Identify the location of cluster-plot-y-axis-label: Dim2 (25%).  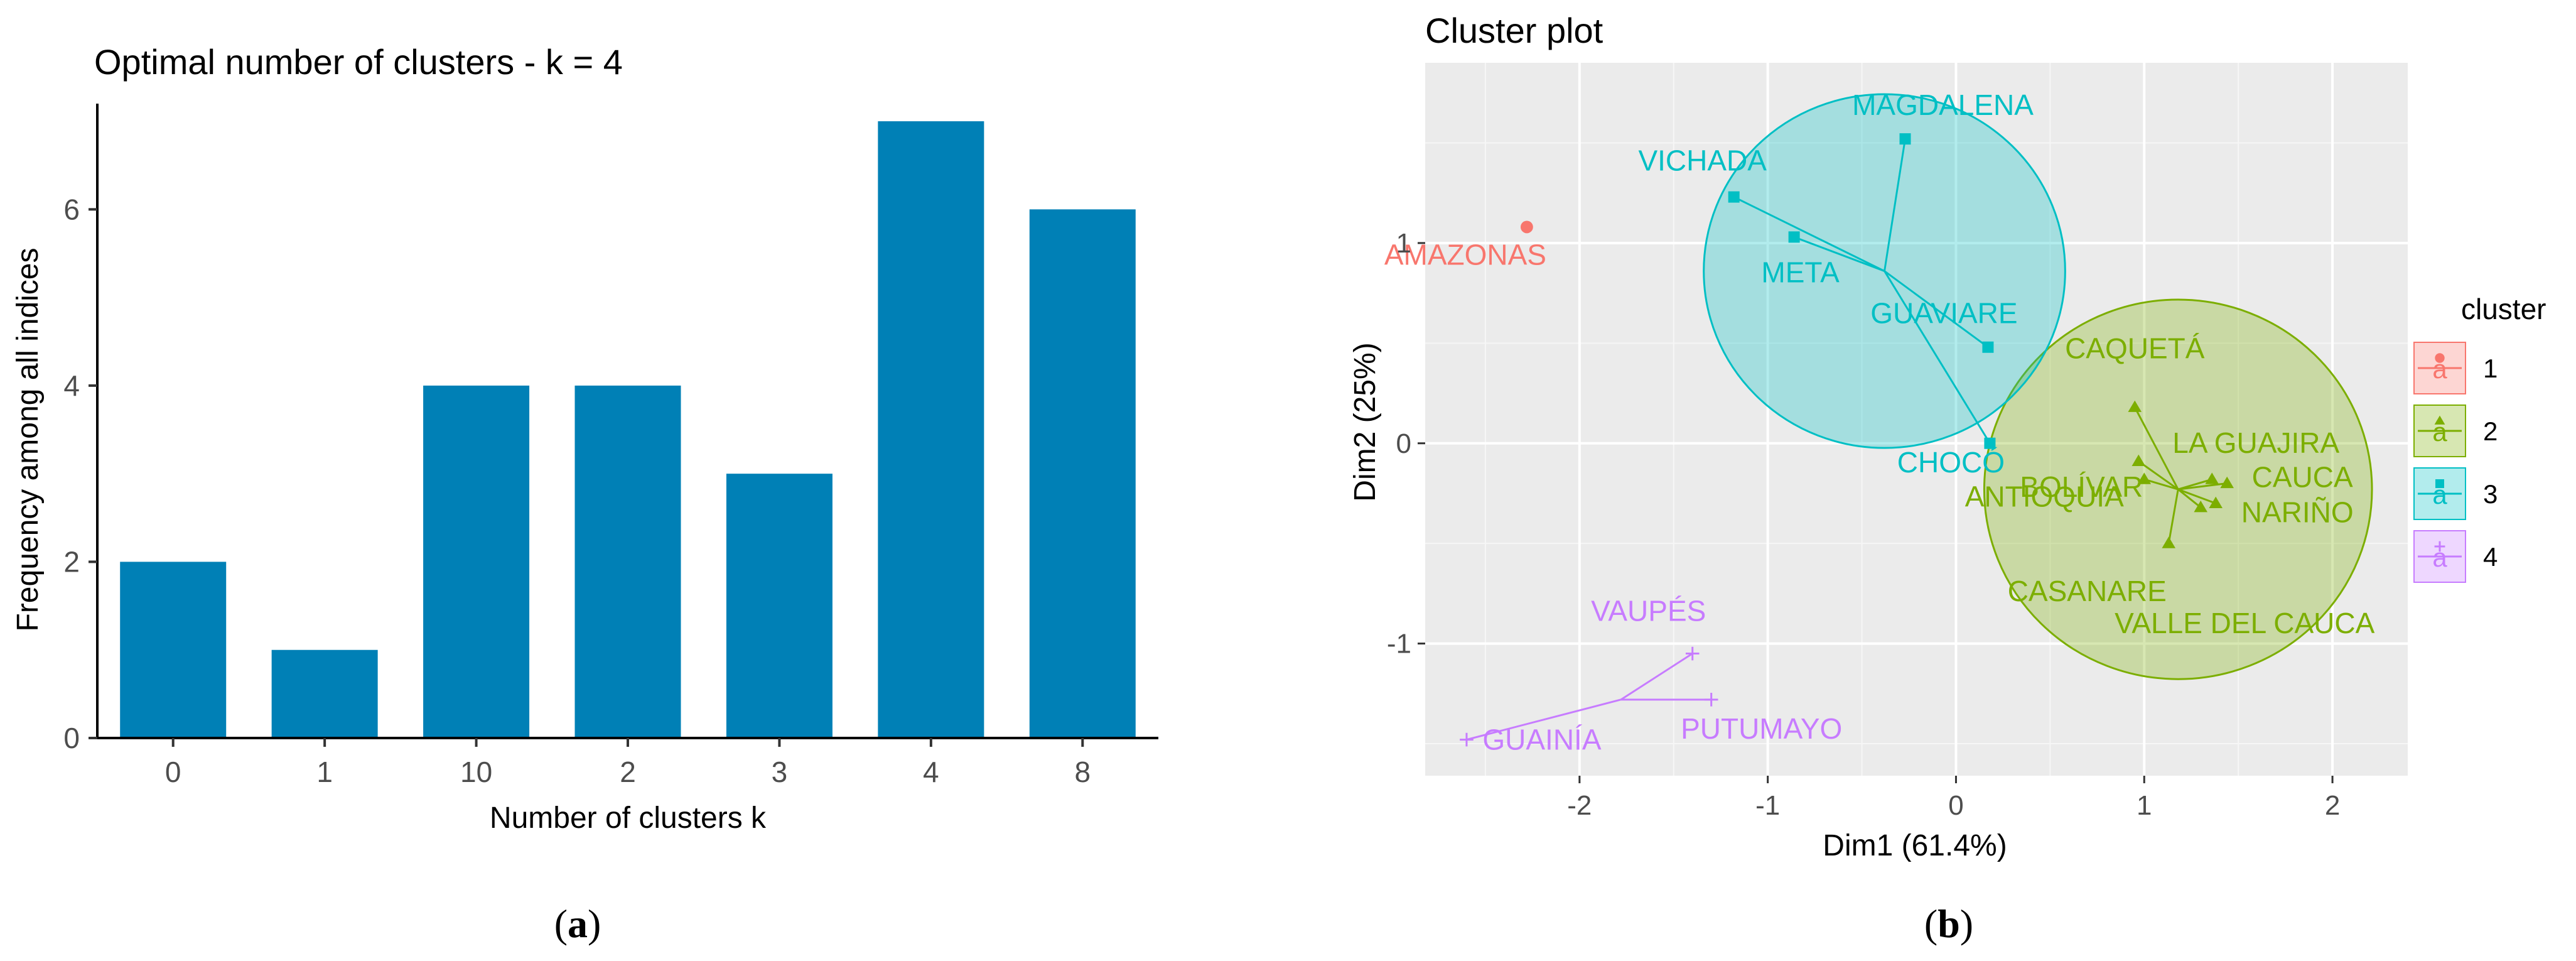
(1366, 421).